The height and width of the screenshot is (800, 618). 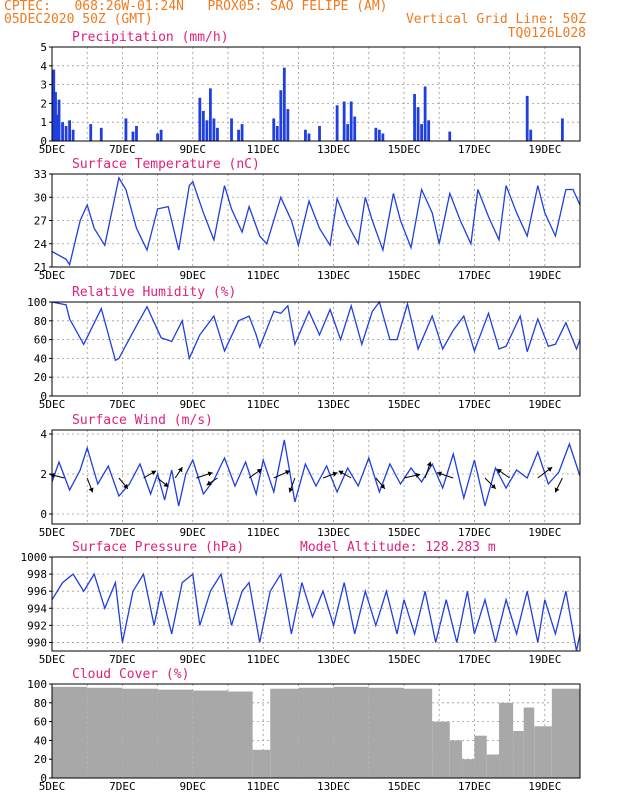 I want to click on panel5-ytick-label-0: 990, so click(x=37, y=642).